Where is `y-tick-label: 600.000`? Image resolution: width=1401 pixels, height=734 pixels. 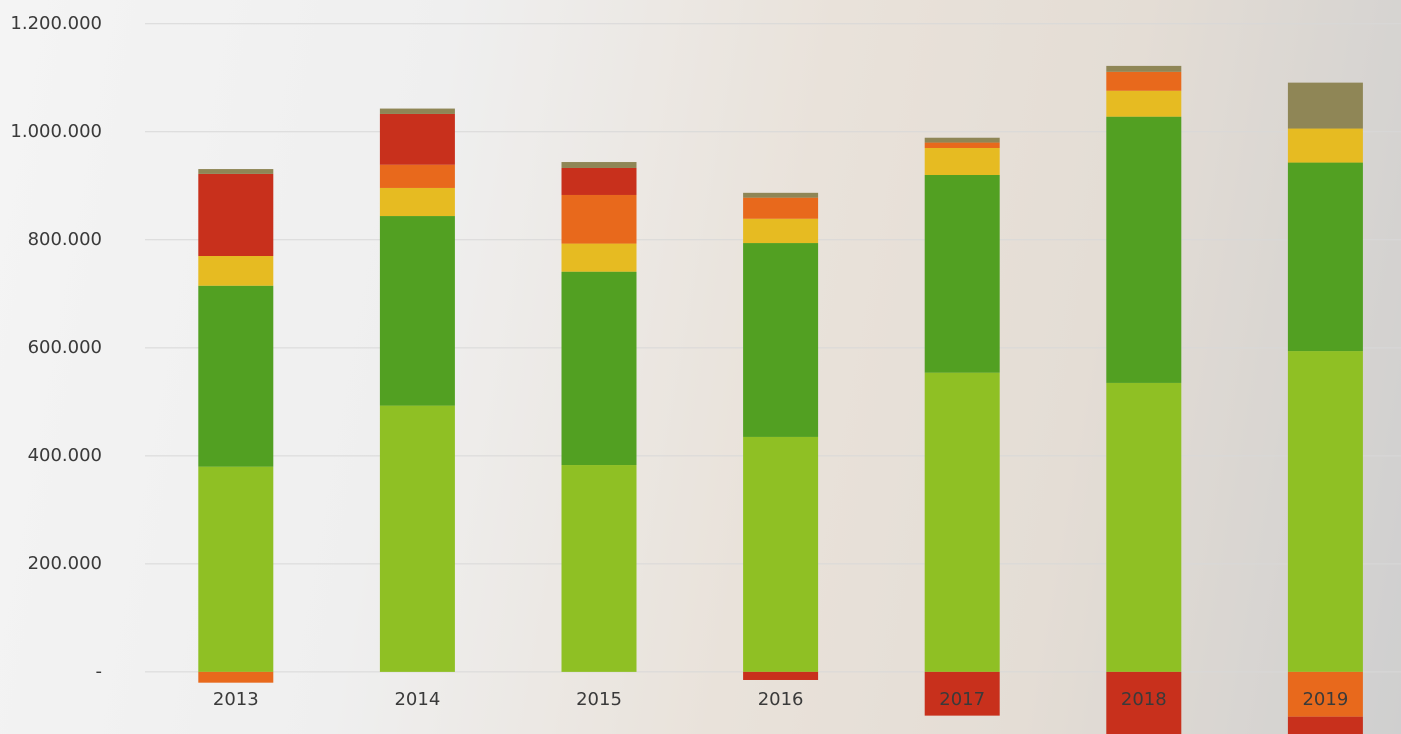
y-tick-label: 600.000 is located at coordinates (65, 347).